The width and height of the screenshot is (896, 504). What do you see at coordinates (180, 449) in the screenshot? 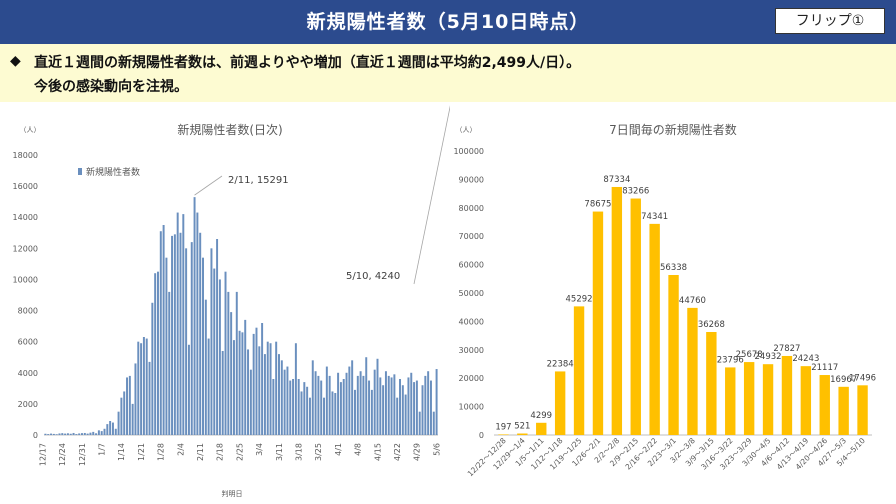
I see `x-tick-label: 2/4` at bounding box center [180, 449].